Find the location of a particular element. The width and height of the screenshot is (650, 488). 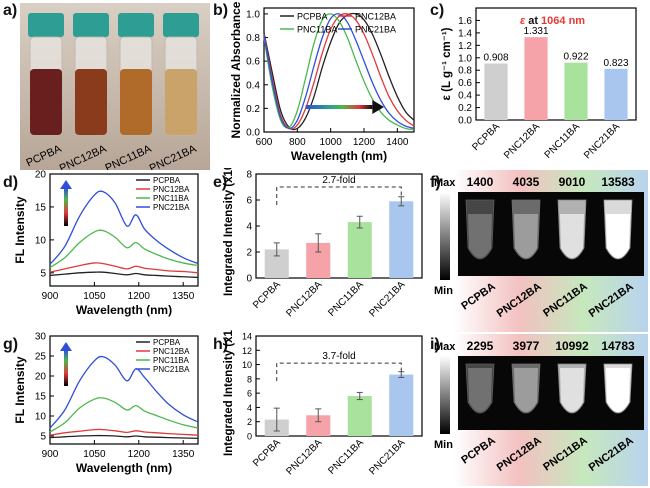

min-label: Min is located at coordinates (443, 445).